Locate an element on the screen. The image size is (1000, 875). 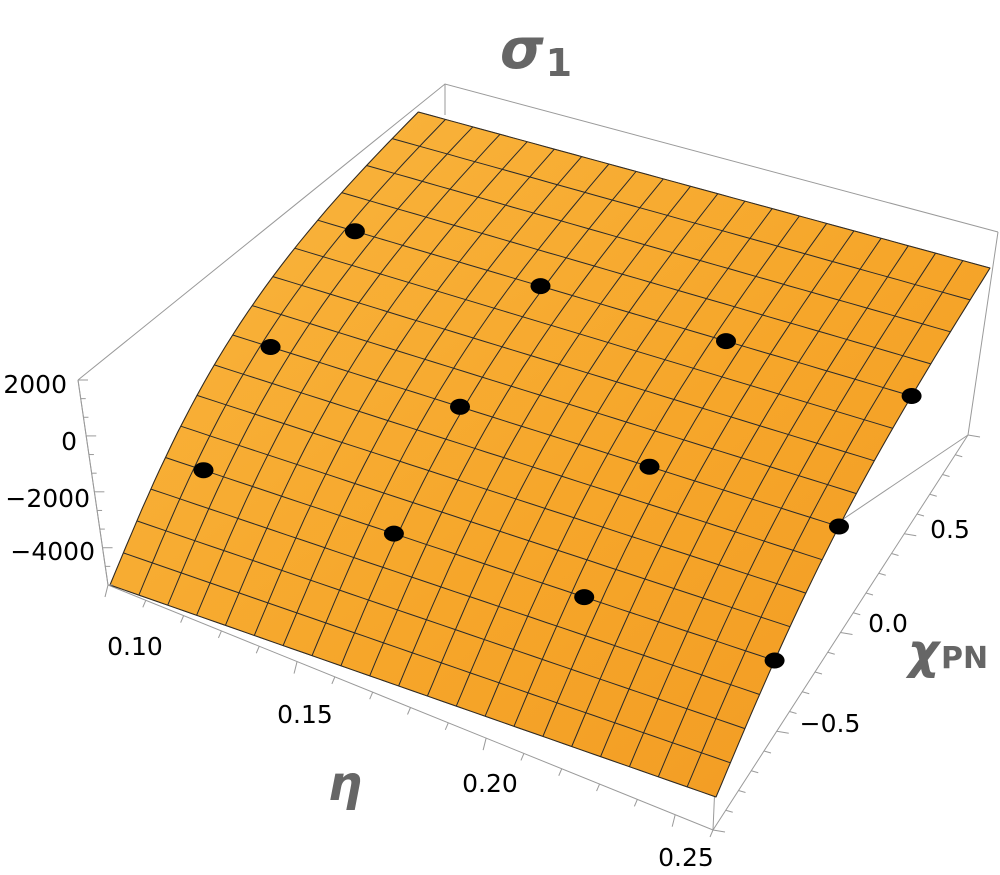
y-axis-title-symbol: χ is located at coordinates (923, 652).